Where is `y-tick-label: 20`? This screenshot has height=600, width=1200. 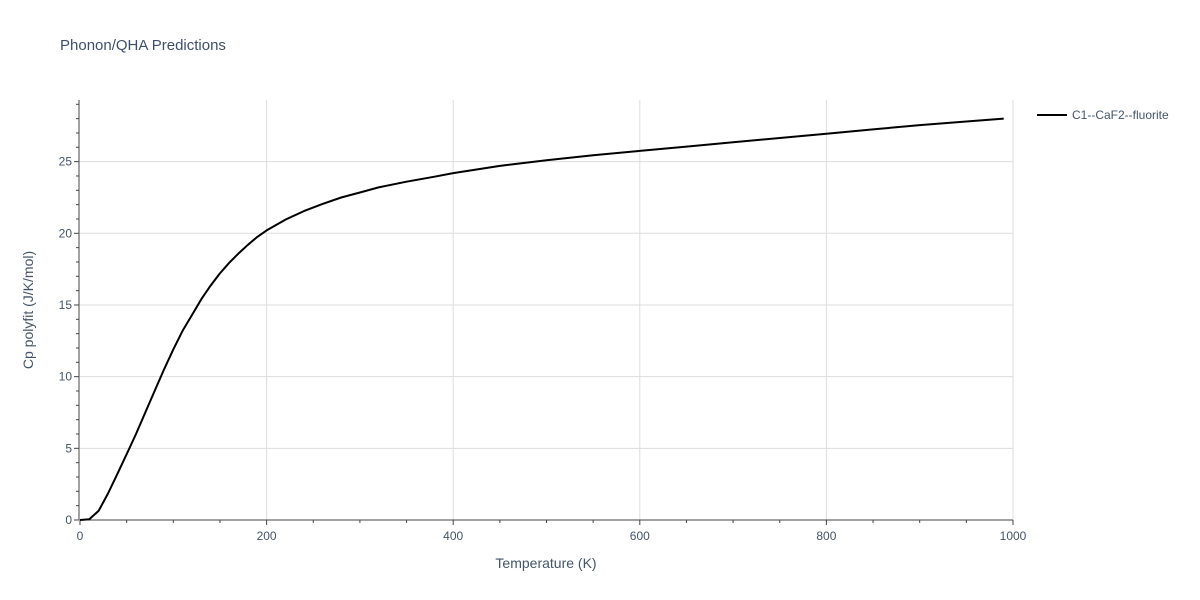 y-tick-label: 20 is located at coordinates (66, 233).